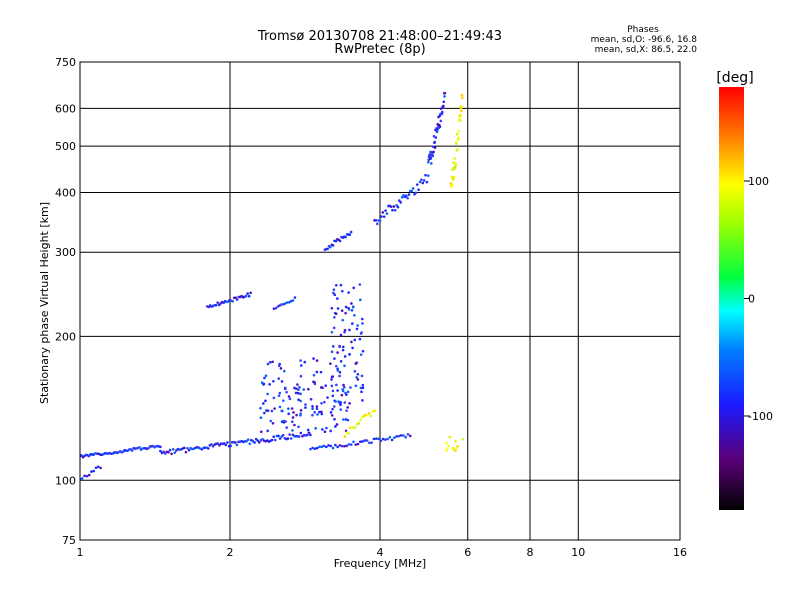 The width and height of the screenshot is (800, 600). Describe the element at coordinates (65, 146) in the screenshot. I see `y-tick-label: 500` at that location.